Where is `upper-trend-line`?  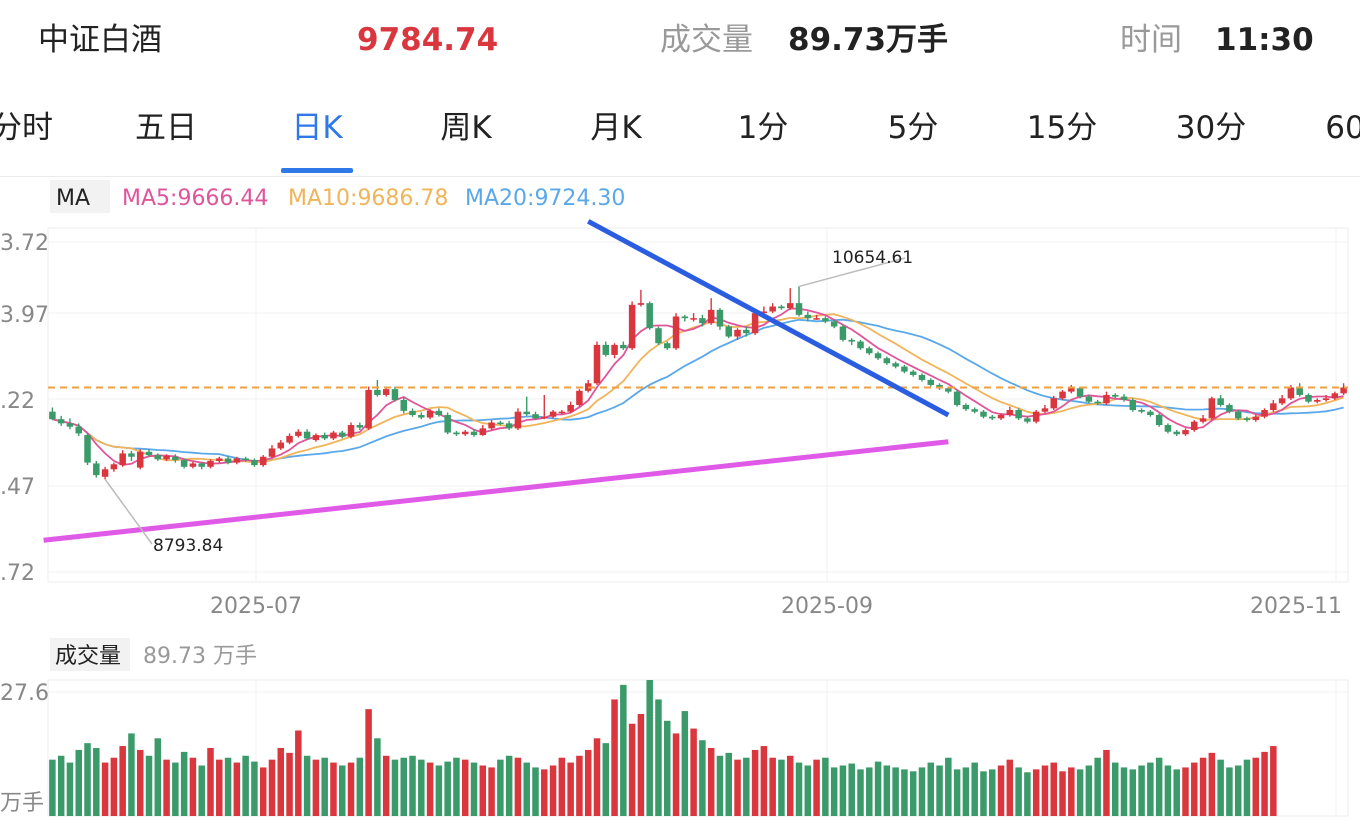
upper-trend-line is located at coordinates (768, 318).